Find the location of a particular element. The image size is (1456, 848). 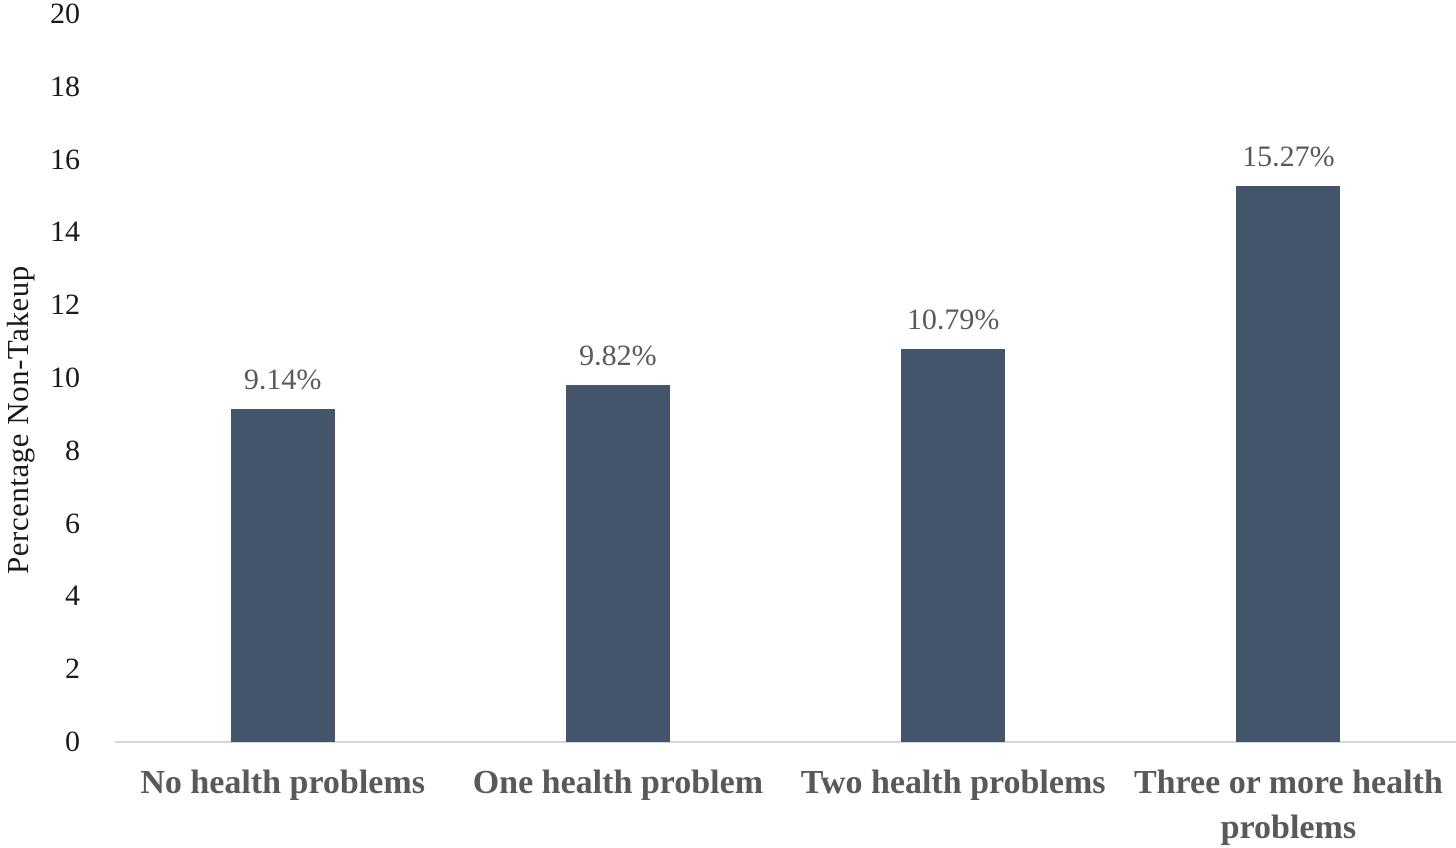

data-label-2: 9.82% is located at coordinates (618, 355).